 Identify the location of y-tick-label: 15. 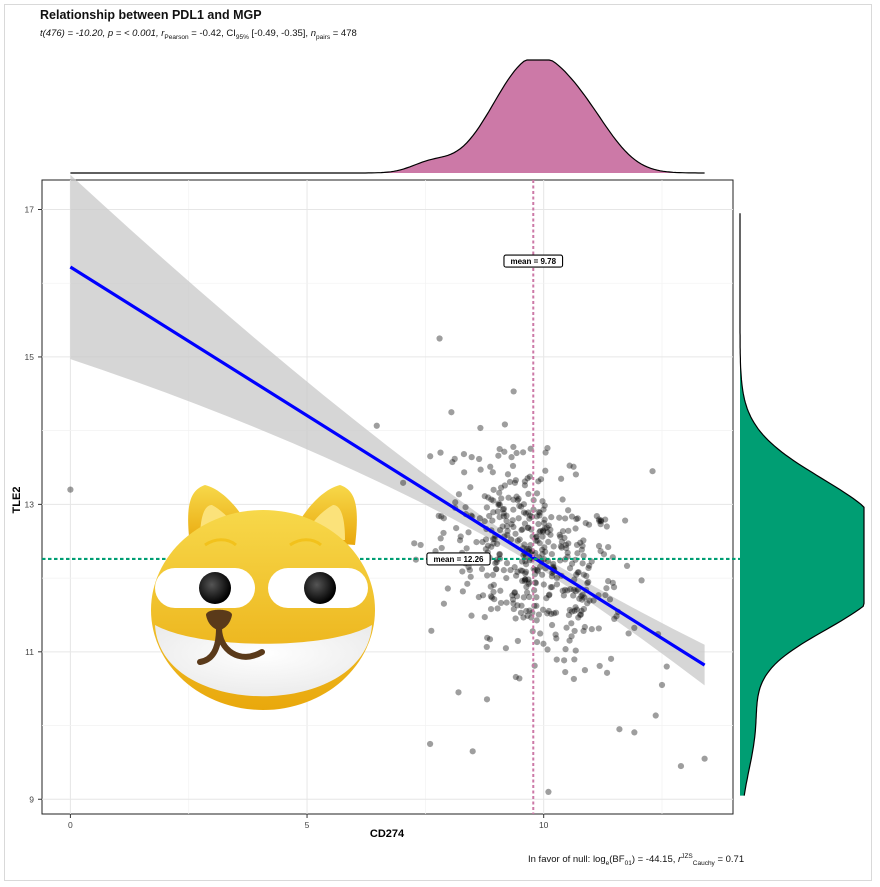
(30, 357).